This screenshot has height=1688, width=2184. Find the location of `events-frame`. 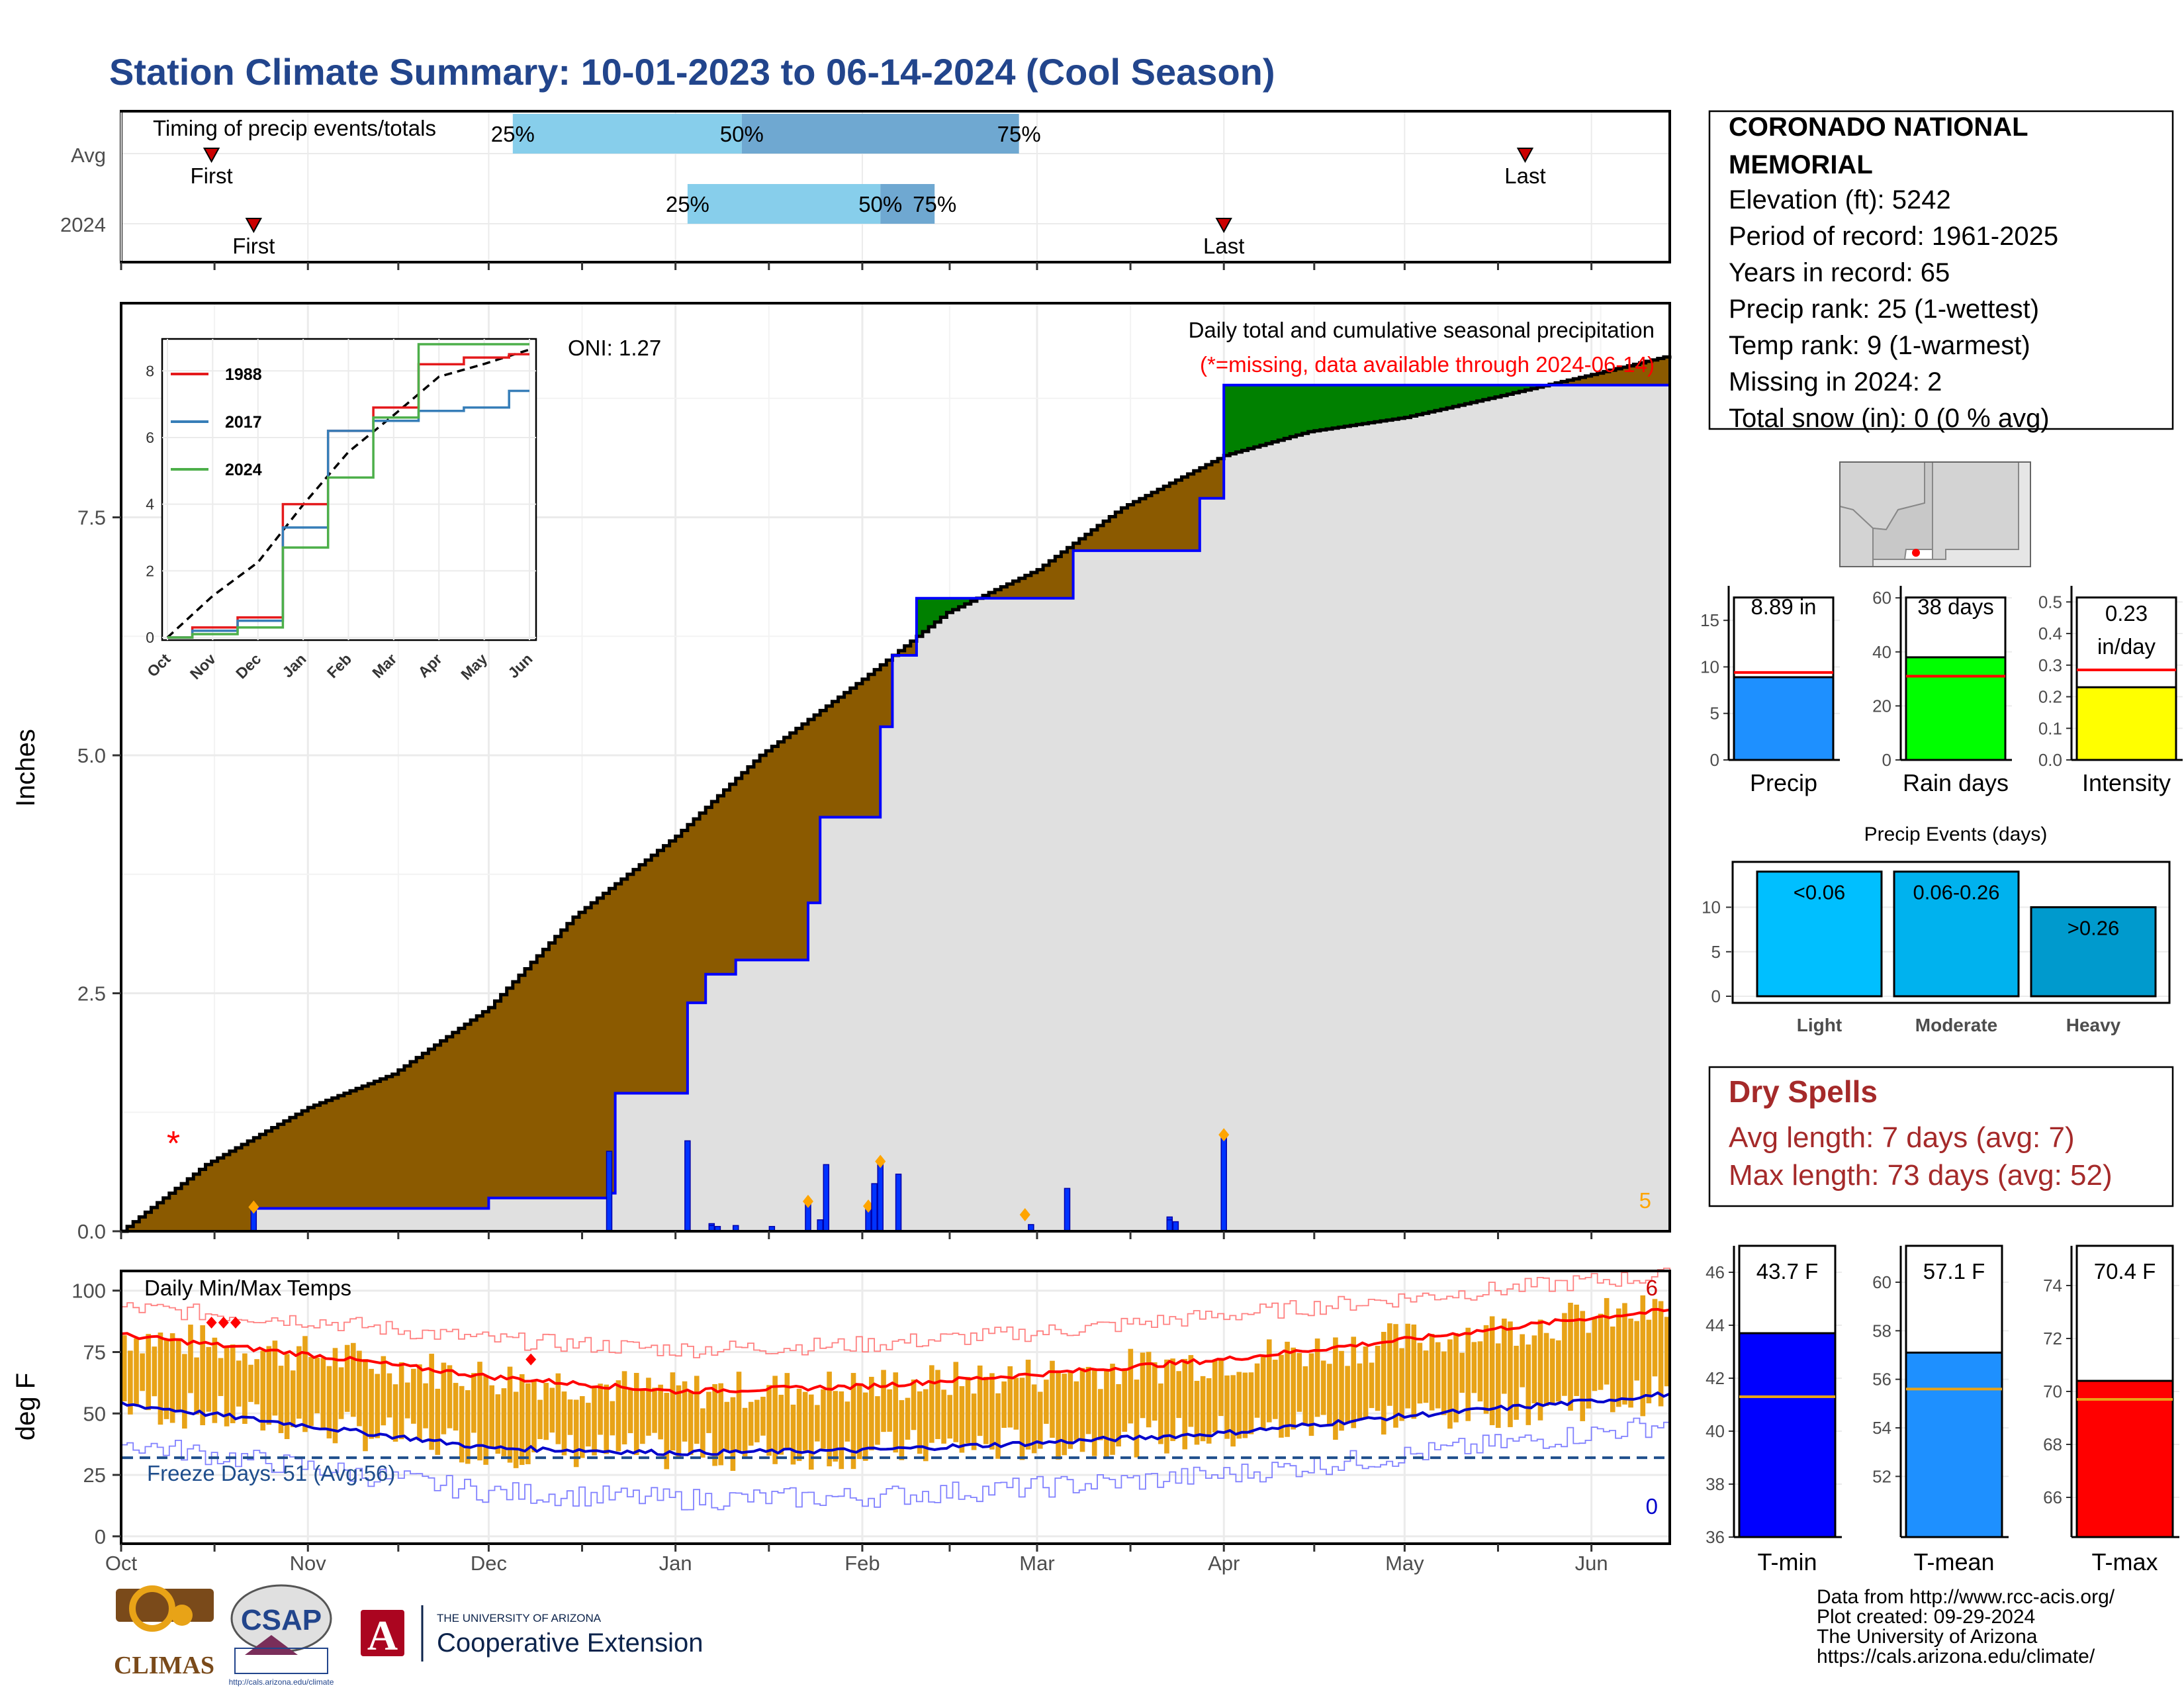

events-frame is located at coordinates (1951, 932).